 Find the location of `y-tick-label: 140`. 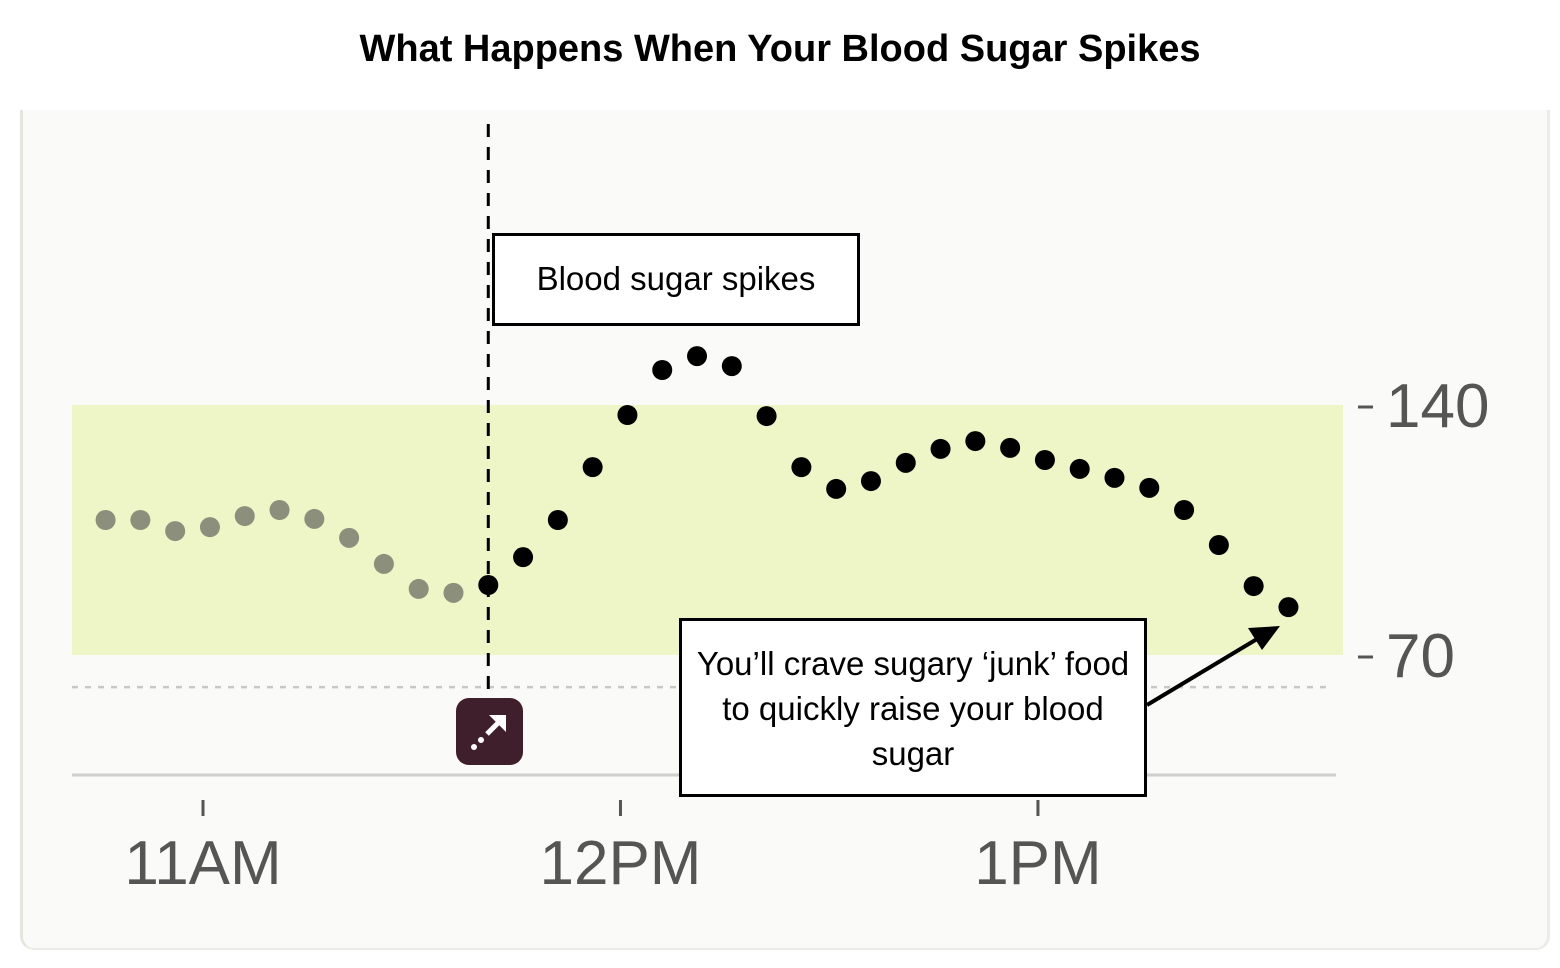

y-tick-label: 140 is located at coordinates (1437, 406).